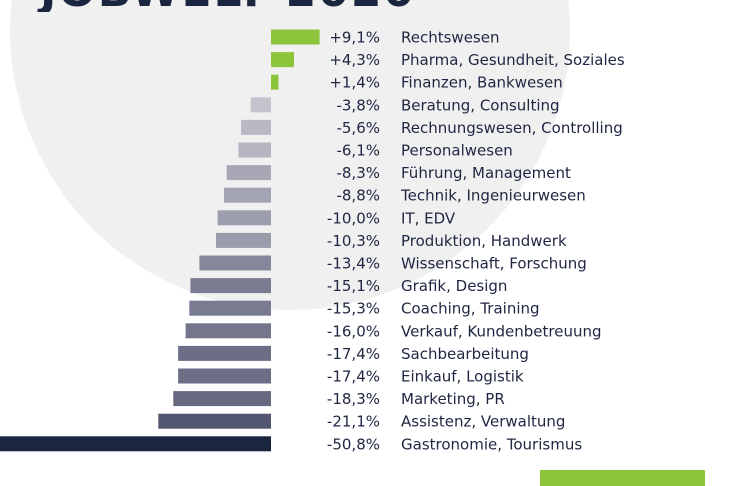  What do you see at coordinates (353, 377) in the screenshot?
I see `value-label-16: -17,4%` at bounding box center [353, 377].